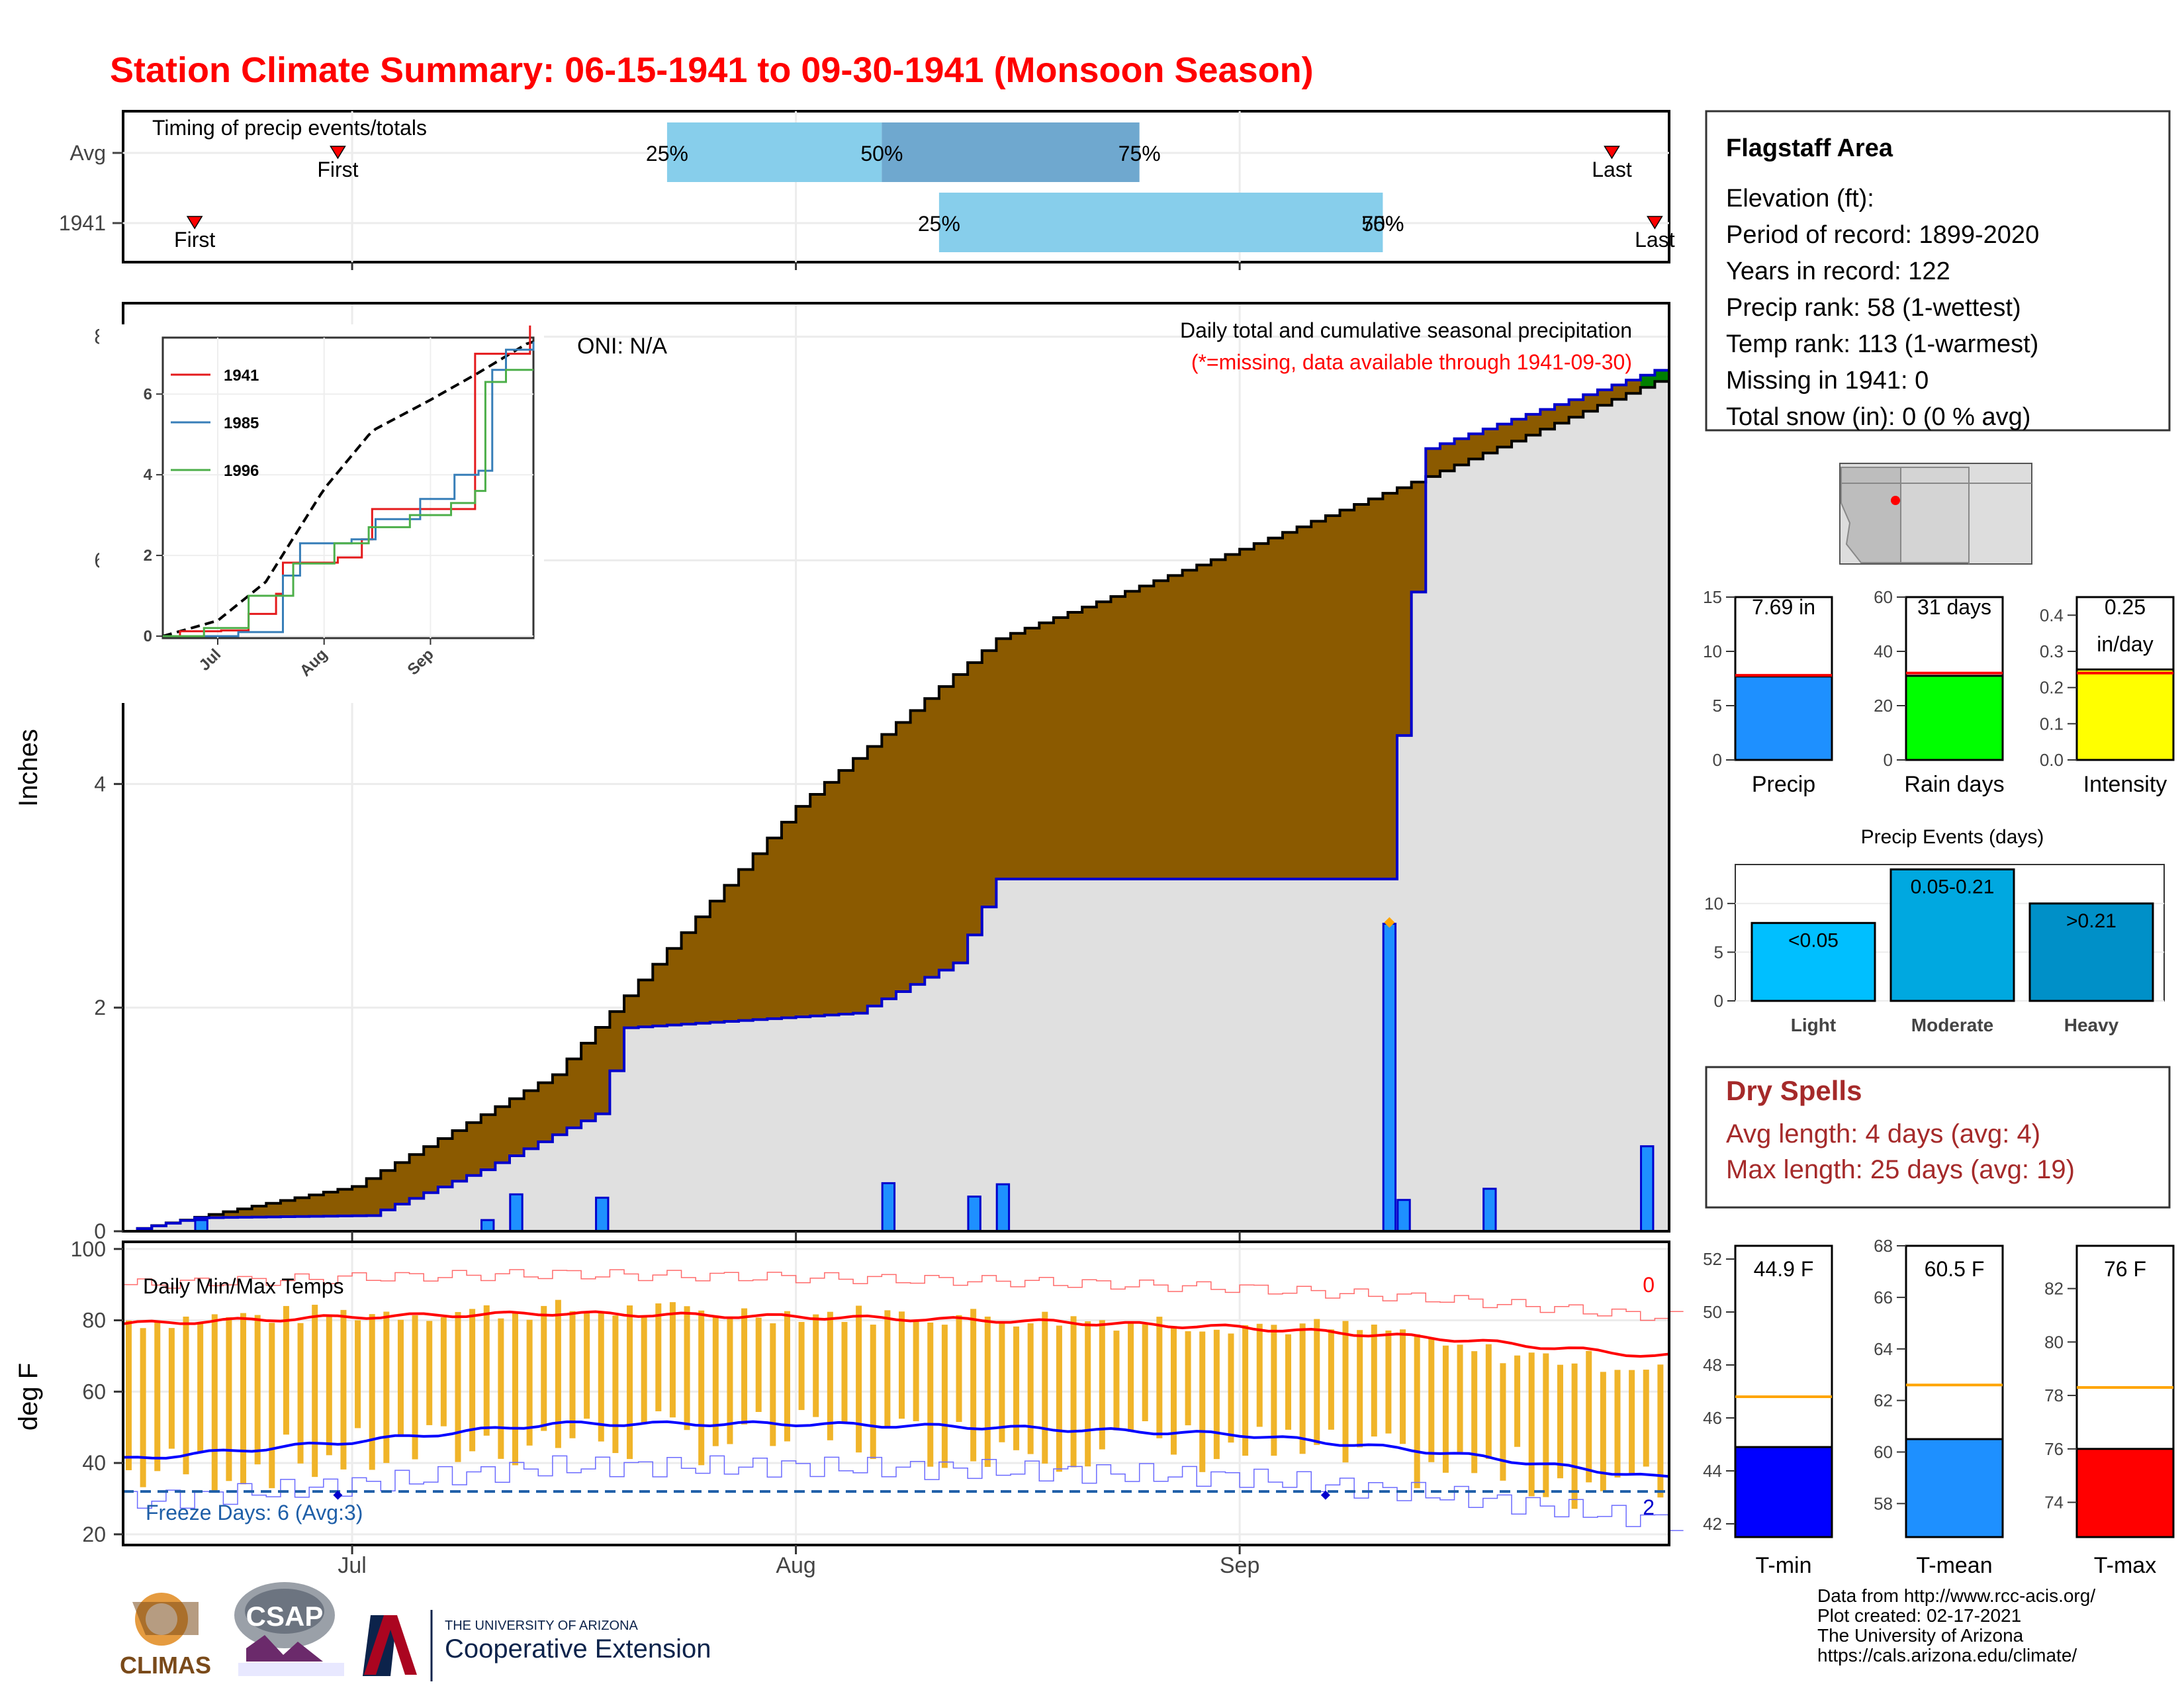 This screenshot has width=2184, height=1688. Describe the element at coordinates (2054, 1289) in the screenshot. I see `temp-bar-tick-label: 82` at that location.